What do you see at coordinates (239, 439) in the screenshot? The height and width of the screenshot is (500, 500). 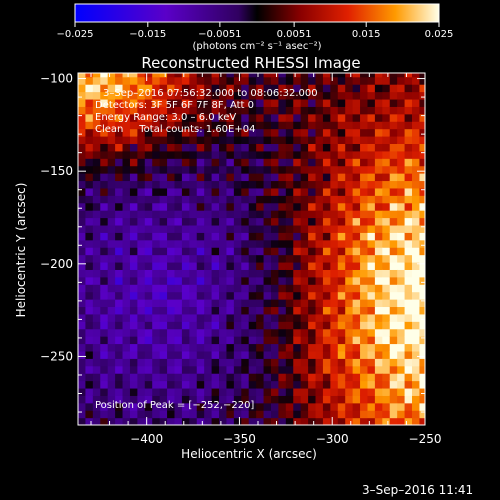 I see `x-tick-label: −350` at bounding box center [239, 439].